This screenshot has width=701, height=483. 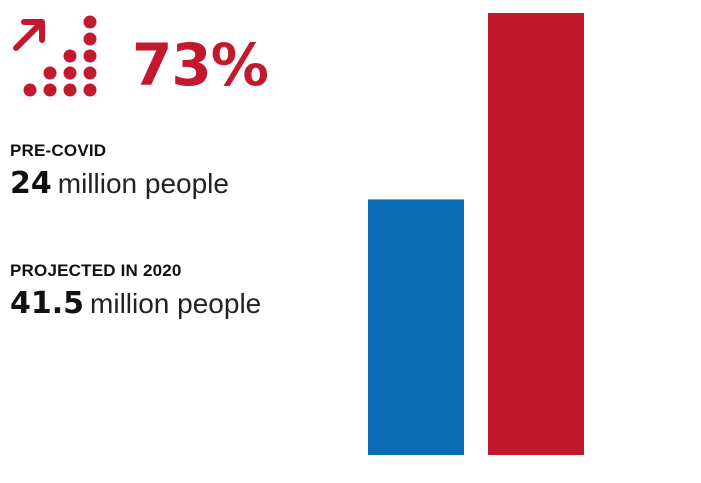 What do you see at coordinates (47, 303) in the screenshot?
I see `stat-value: 41.5` at bounding box center [47, 303].